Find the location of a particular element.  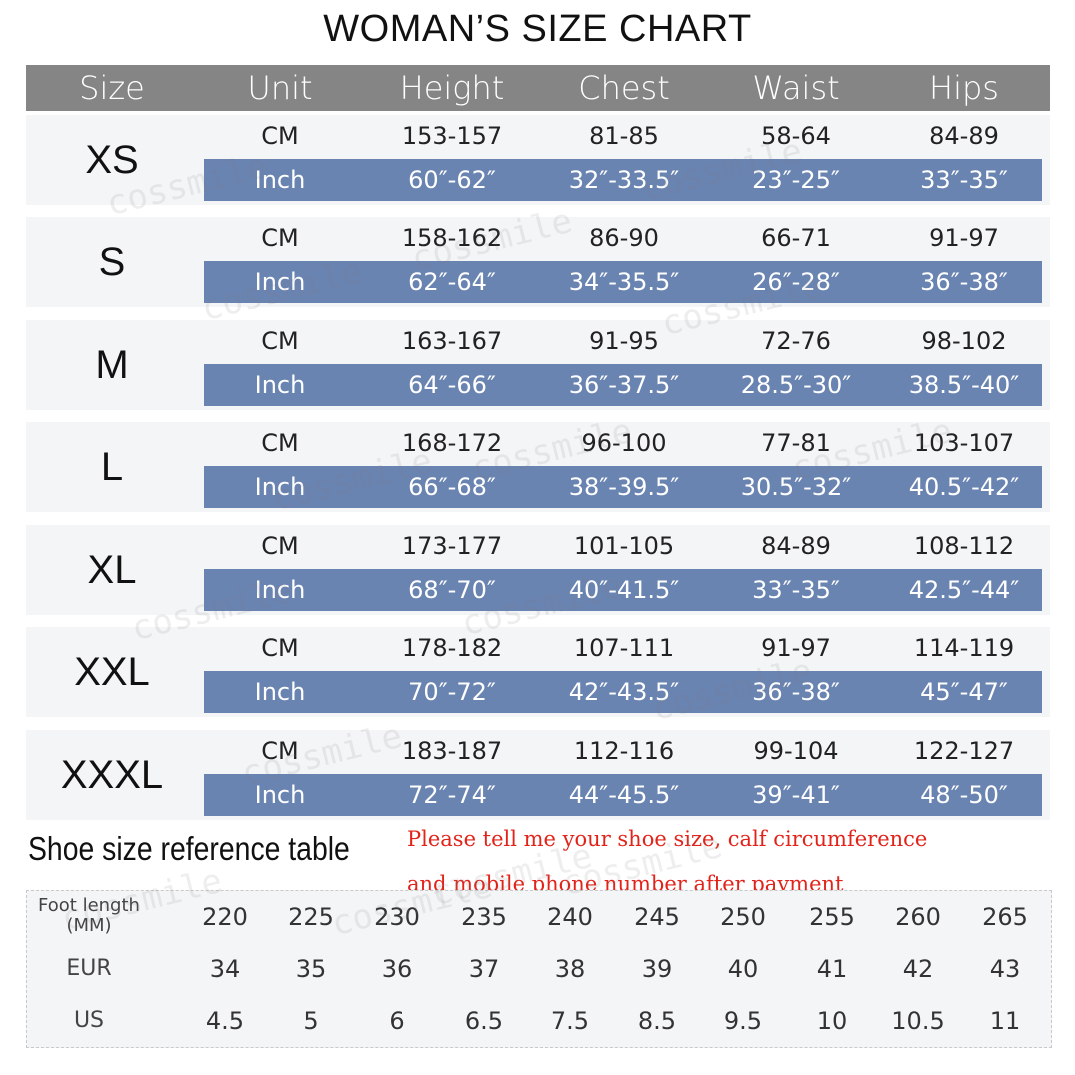

header-waist: Waist is located at coordinates (796, 88).